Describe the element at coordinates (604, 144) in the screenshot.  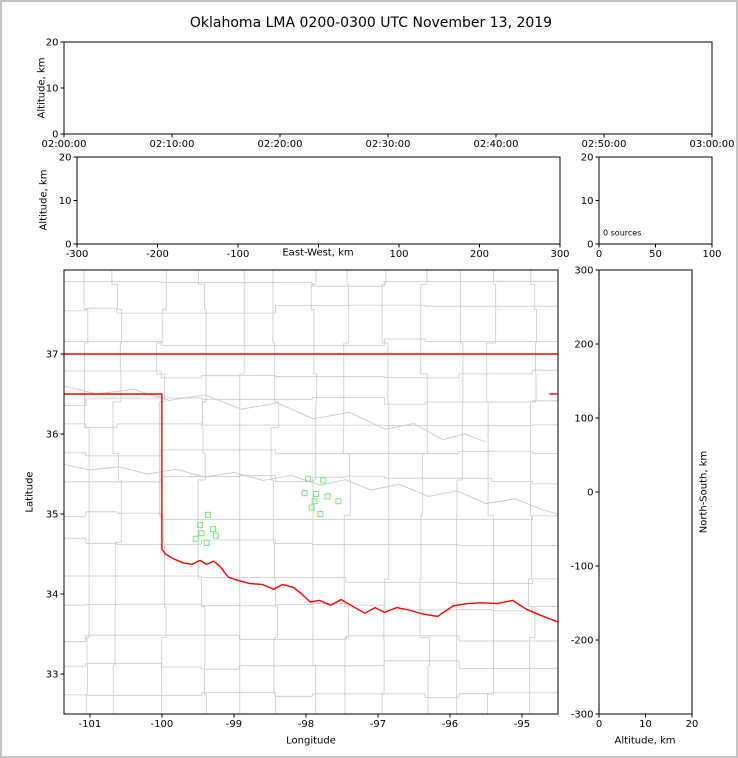
I see `x-tick-label: 02:50:00` at that location.